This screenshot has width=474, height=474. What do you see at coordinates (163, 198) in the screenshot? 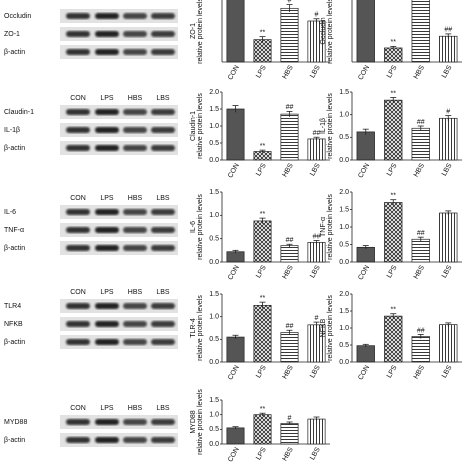
I see `blot-header: LBS` at bounding box center [163, 198].